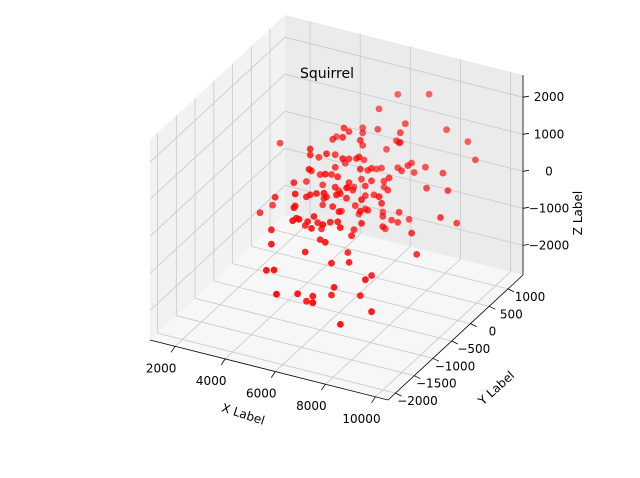  I want to click on z-tick-label: 0, so click(549, 171).